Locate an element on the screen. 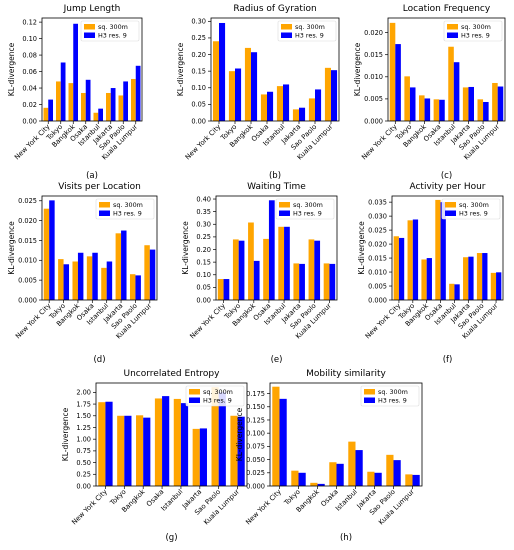  y-tick-label: 1.75 is located at coordinates (83, 404).